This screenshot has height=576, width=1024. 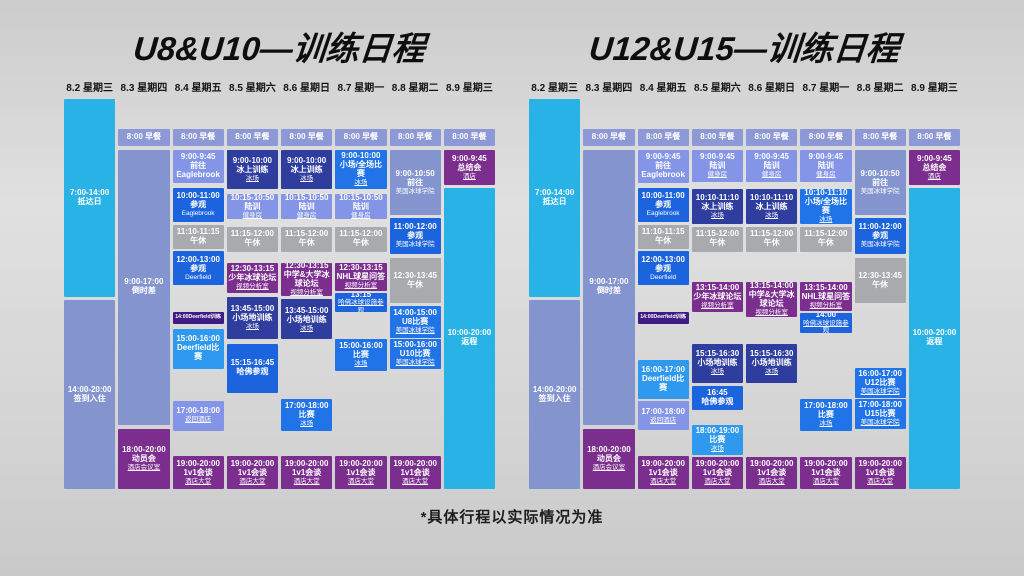 I want to click on event-block: 14:00 哈佛冰球设施参观, so click(x=826, y=322).